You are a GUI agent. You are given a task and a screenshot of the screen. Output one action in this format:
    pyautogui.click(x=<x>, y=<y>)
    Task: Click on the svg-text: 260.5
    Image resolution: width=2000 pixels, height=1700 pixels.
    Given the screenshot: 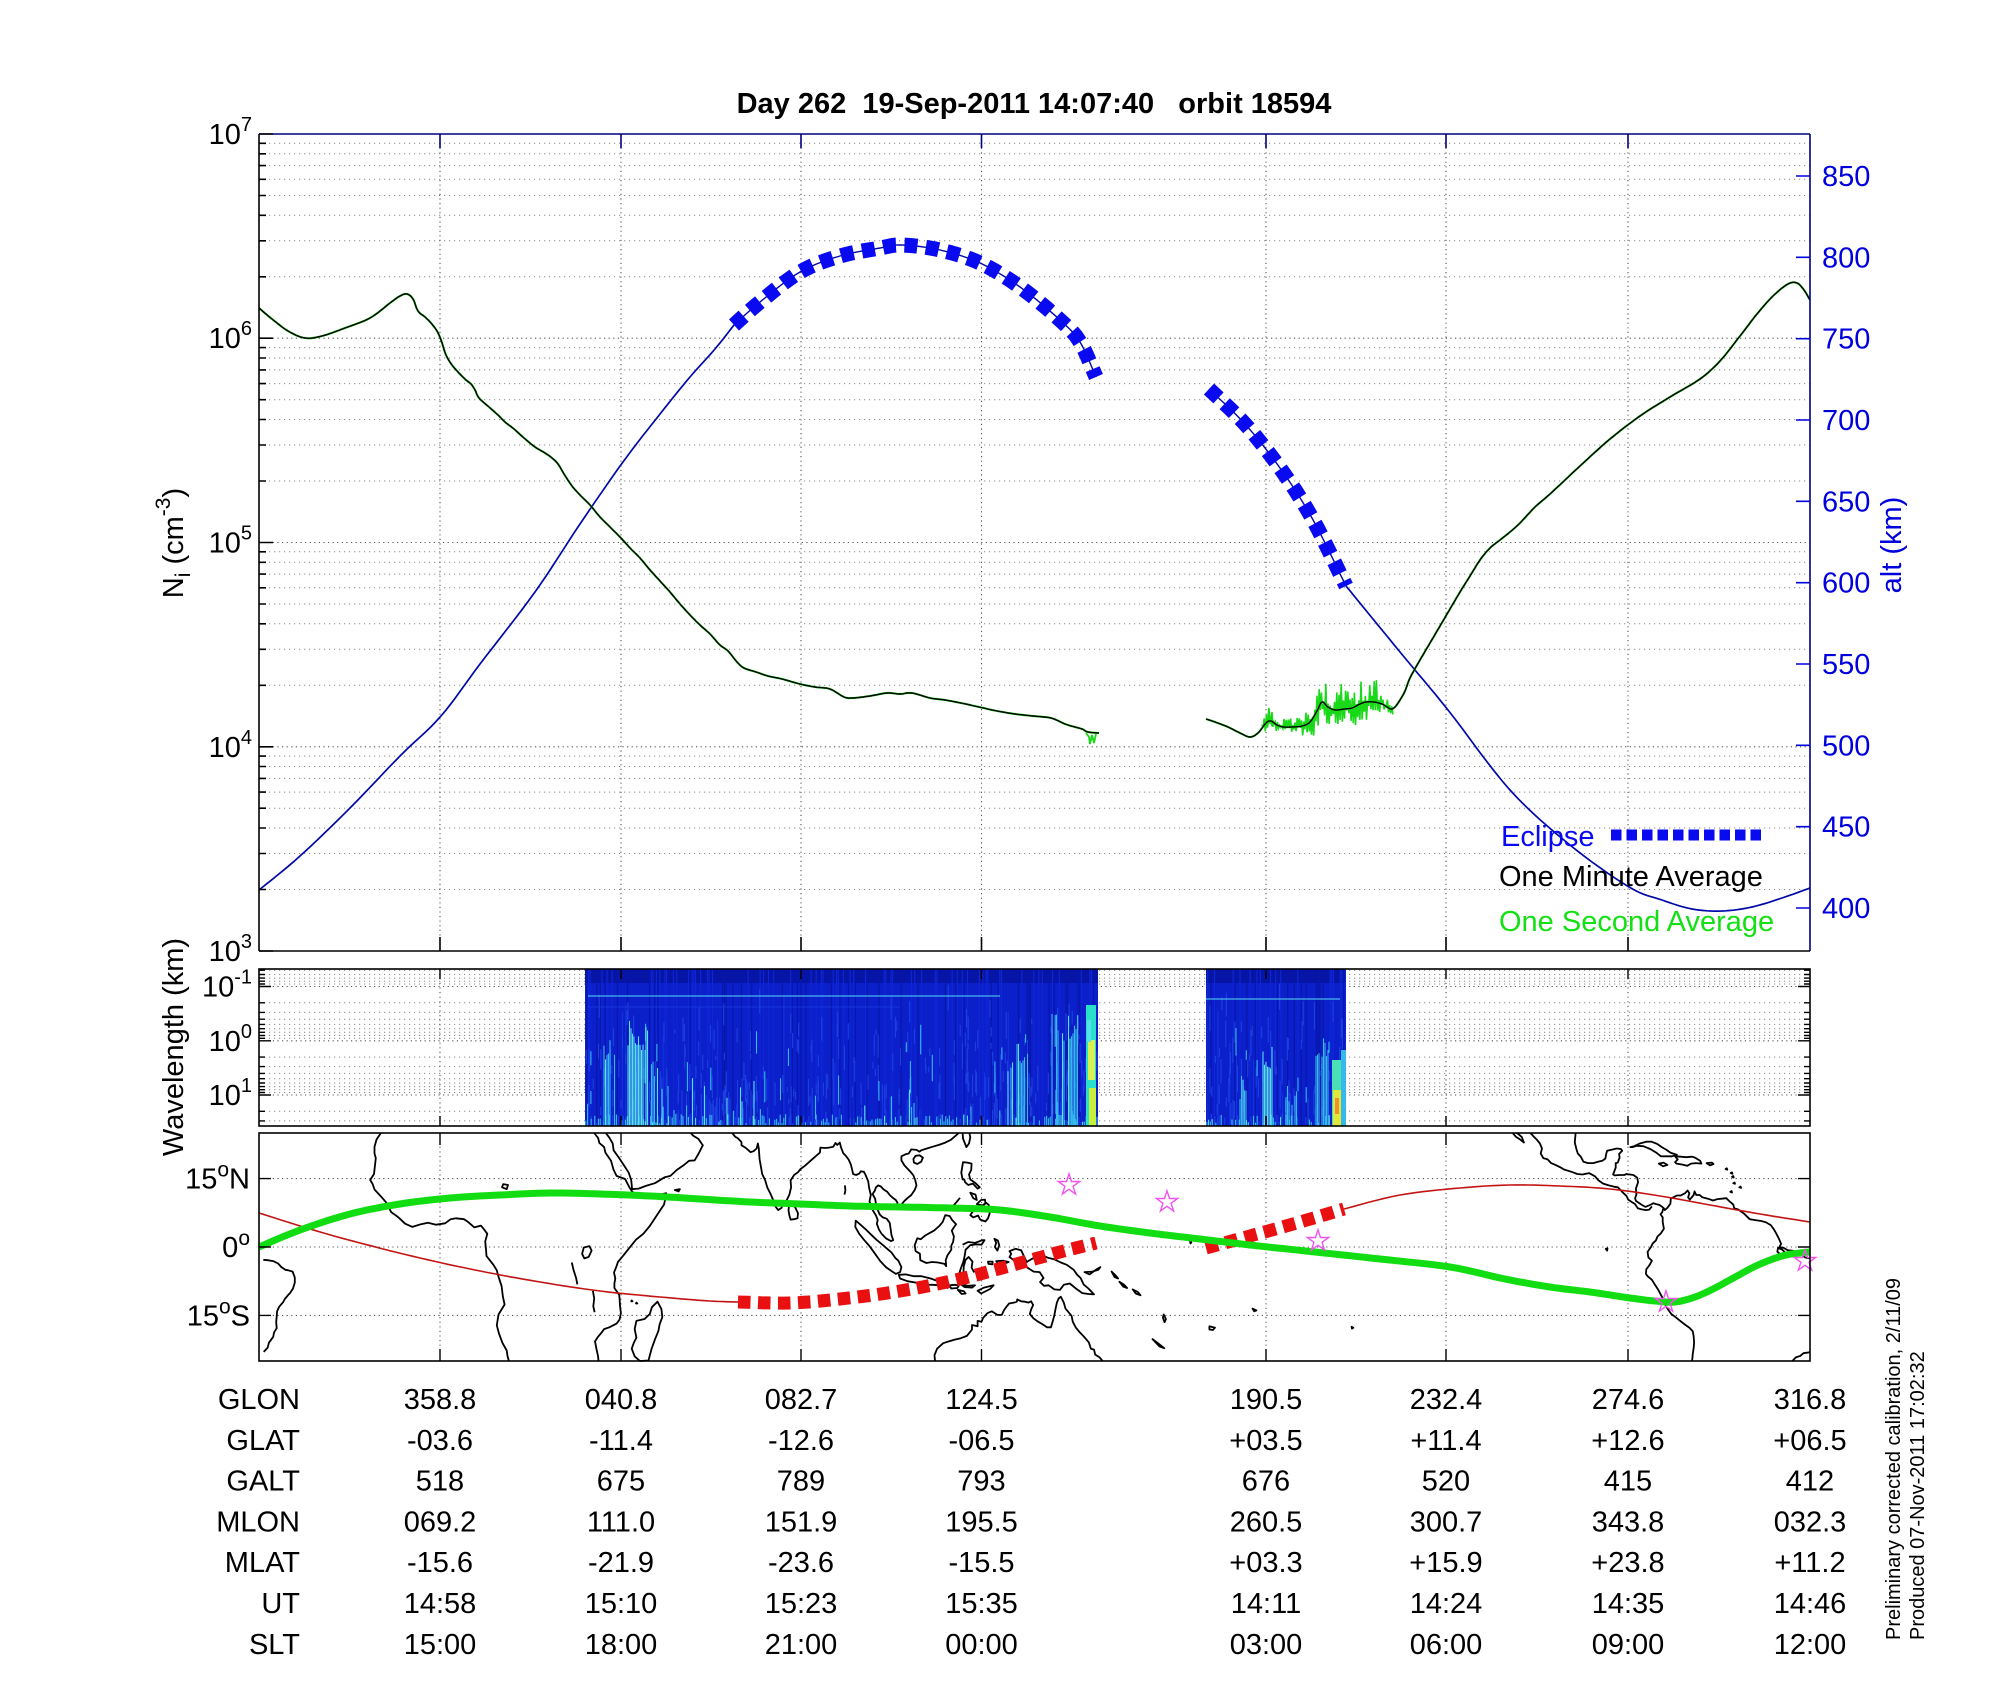 What is the action you would take?
    pyautogui.click(x=1266, y=1522)
    